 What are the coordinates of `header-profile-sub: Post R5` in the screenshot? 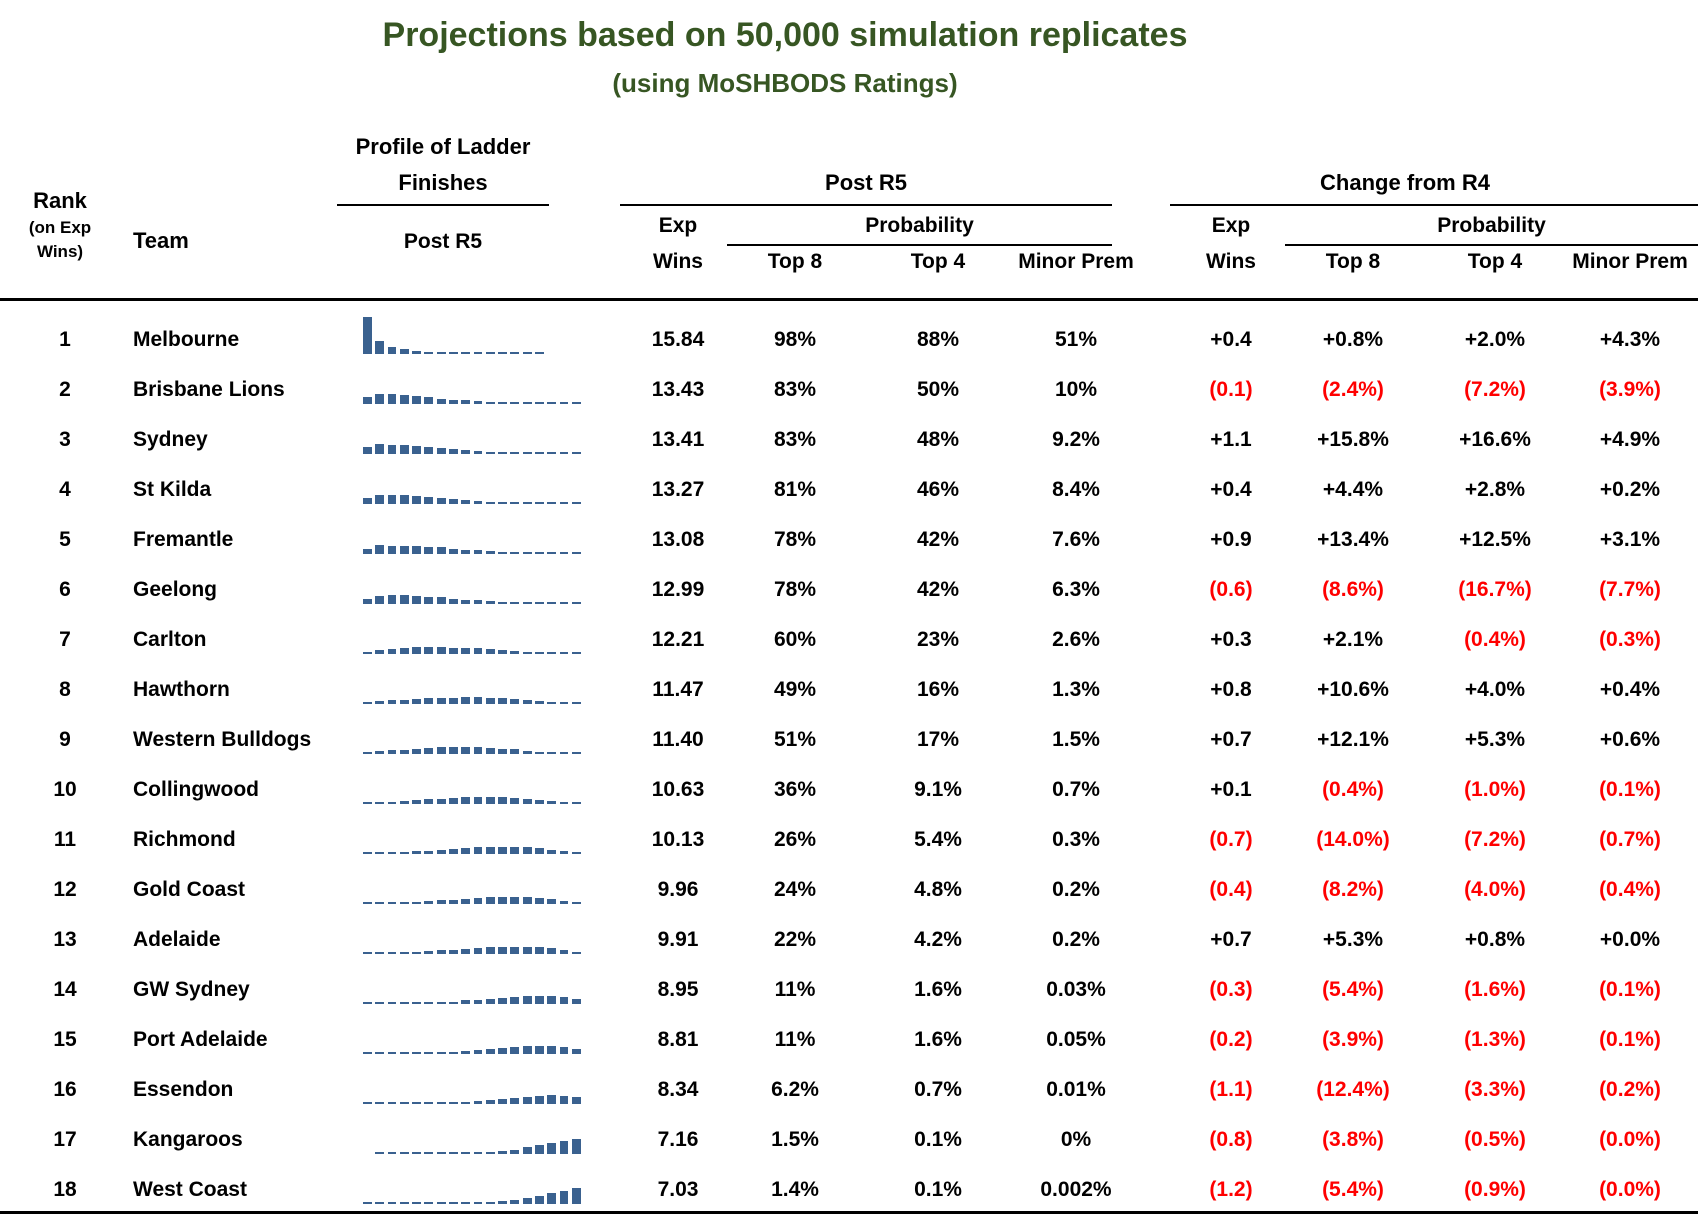 It's located at (443, 241).